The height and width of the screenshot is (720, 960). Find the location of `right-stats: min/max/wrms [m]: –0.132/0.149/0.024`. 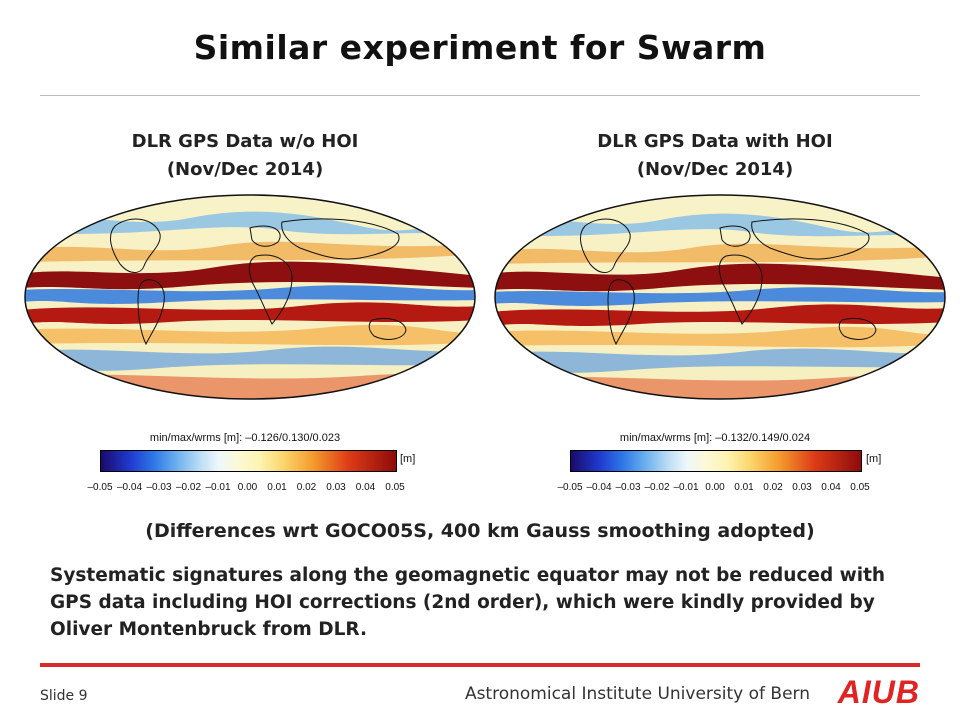

right-stats: min/max/wrms [m]: –0.132/0.149/0.024 is located at coordinates (715, 438).